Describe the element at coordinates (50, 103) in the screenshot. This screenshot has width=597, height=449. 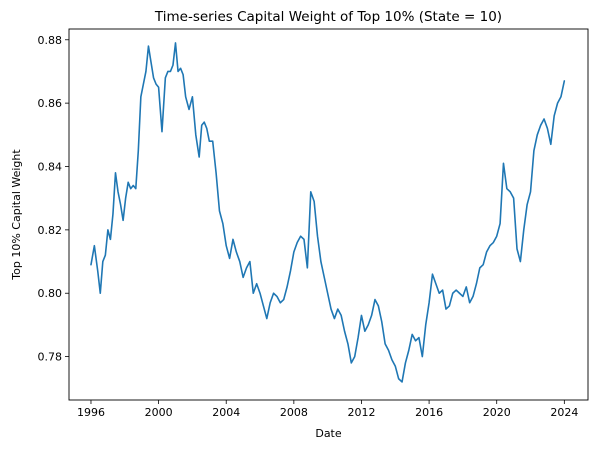
I see `y-tick-label: 0.86` at that location.